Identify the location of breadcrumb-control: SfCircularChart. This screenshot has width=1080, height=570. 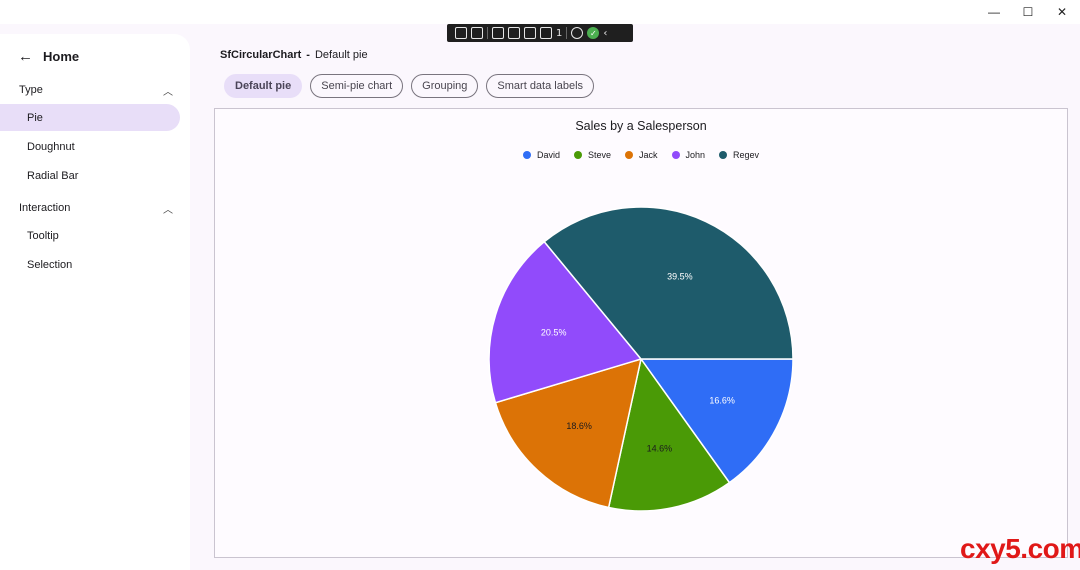
(261, 55).